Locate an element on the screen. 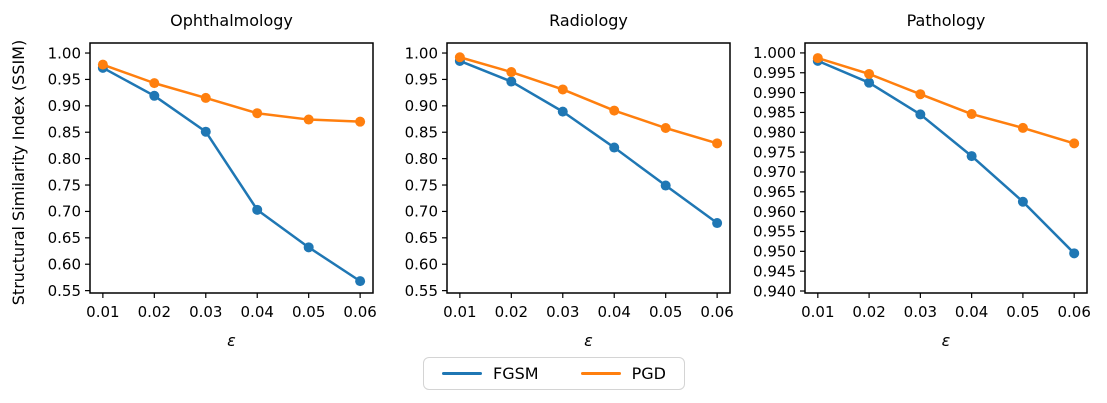  subplot-title-ophthalmology: Ophthalmology is located at coordinates (231, 20).